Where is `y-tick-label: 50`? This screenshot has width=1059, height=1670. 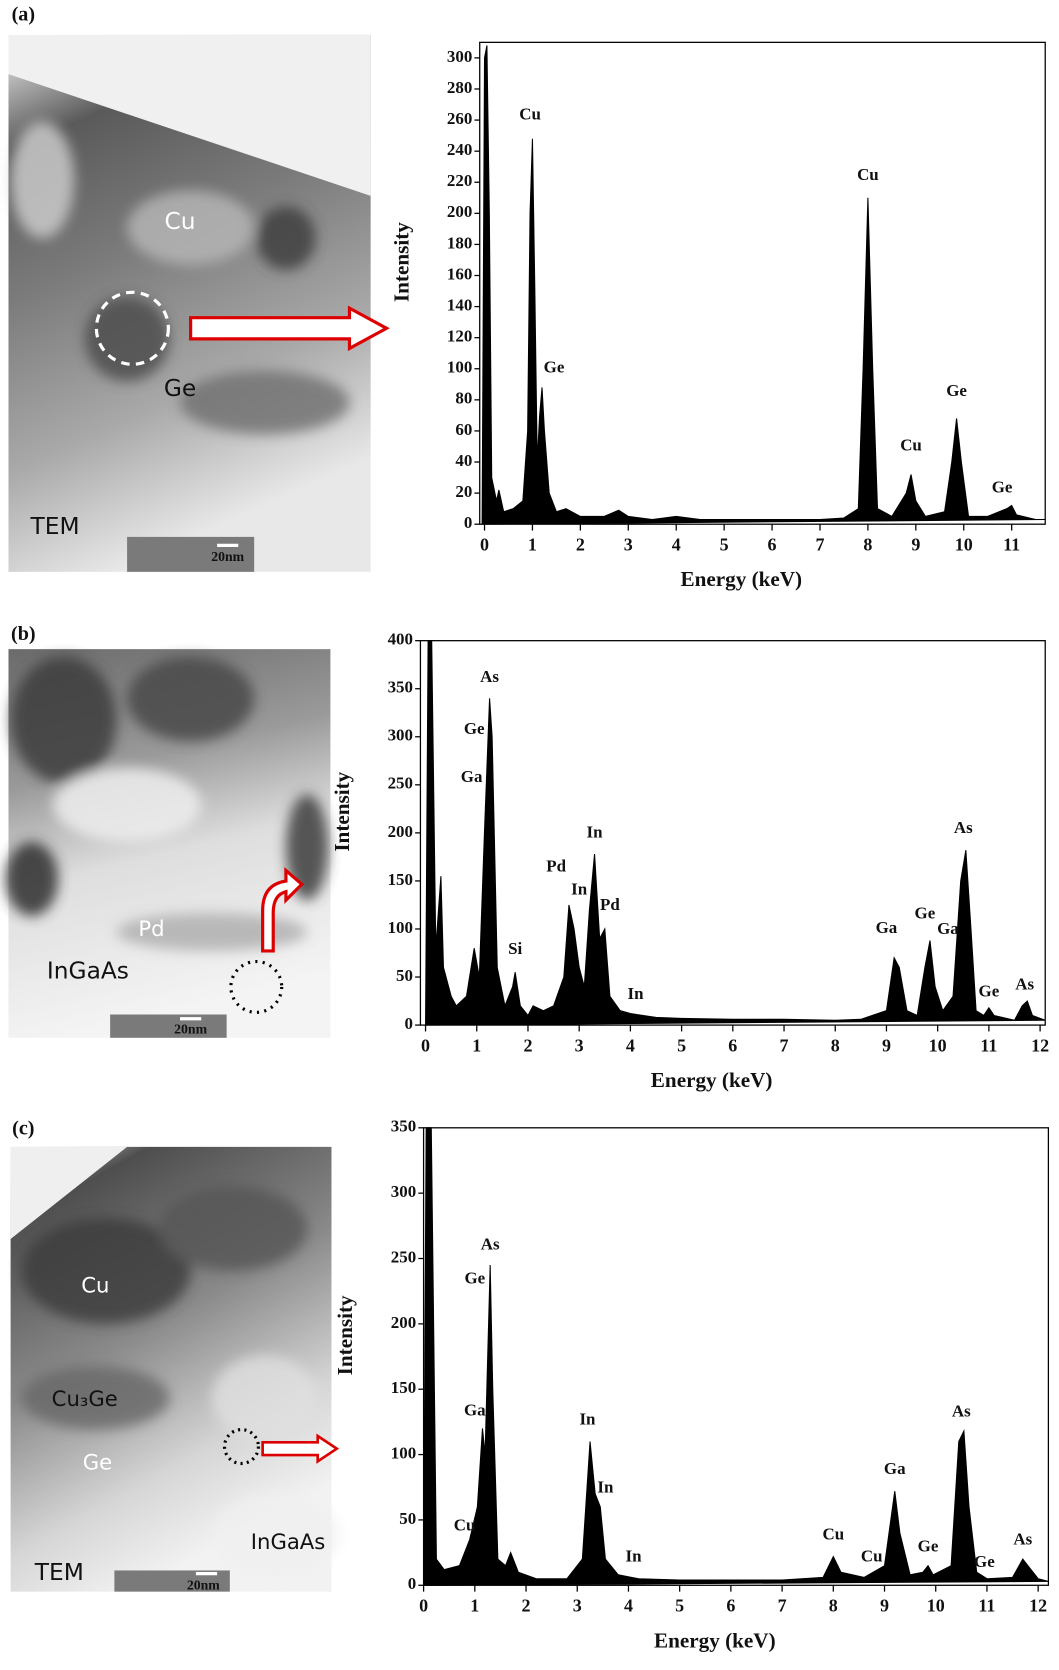
y-tick-label: 50 is located at coordinates (407, 1518).